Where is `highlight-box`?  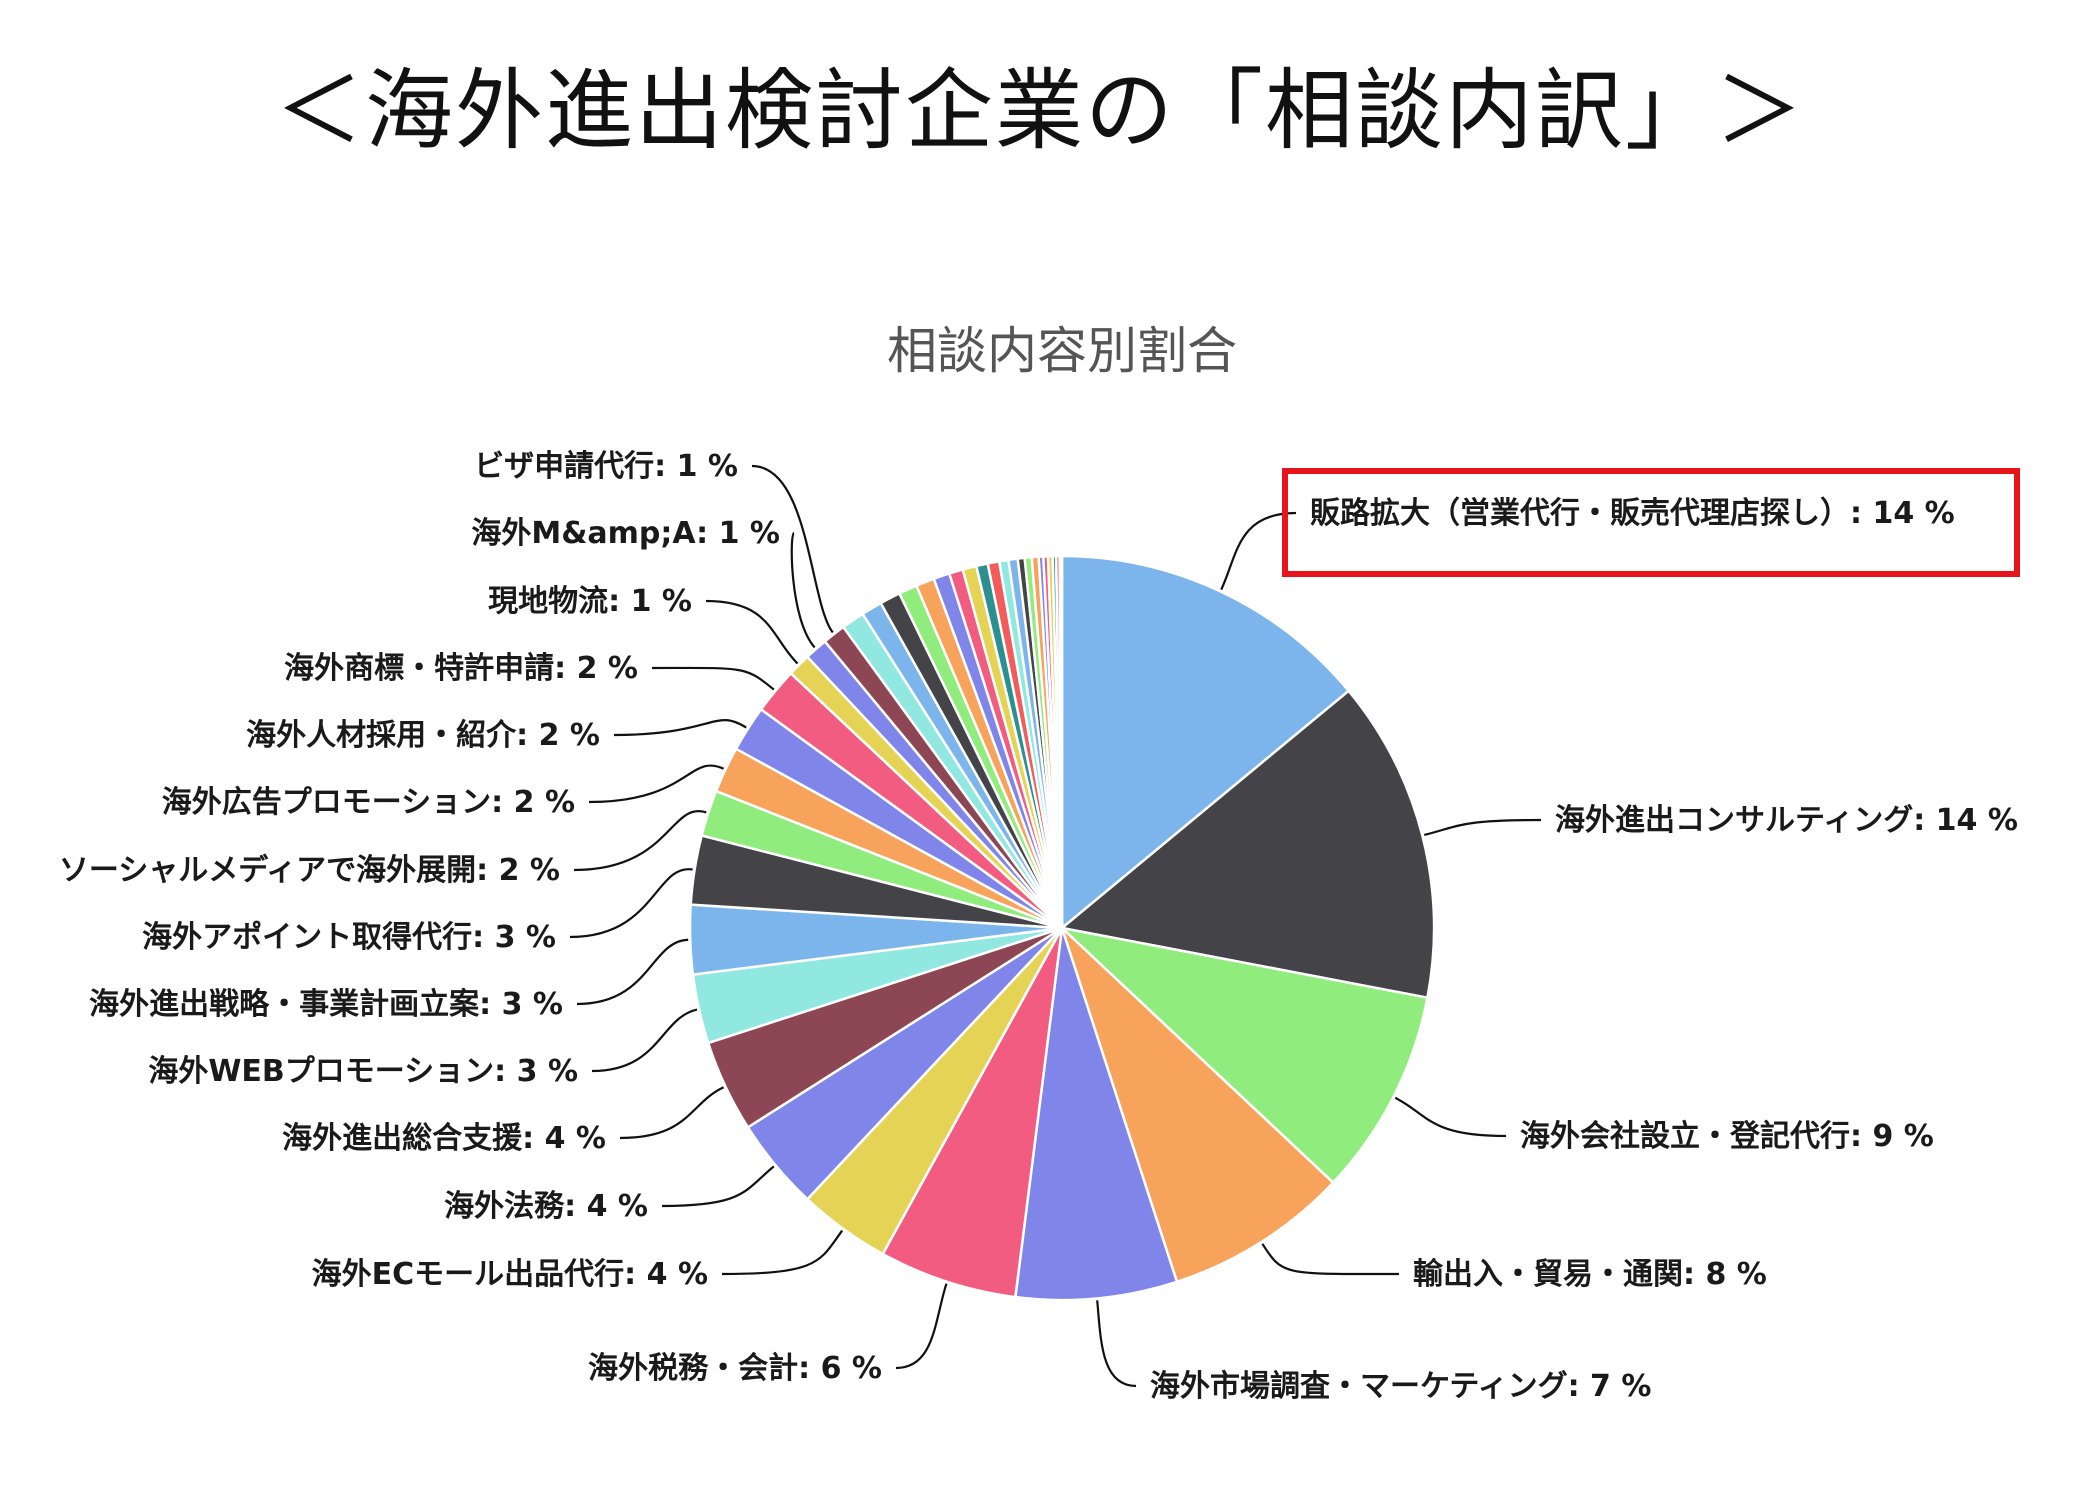 highlight-box is located at coordinates (1651, 522).